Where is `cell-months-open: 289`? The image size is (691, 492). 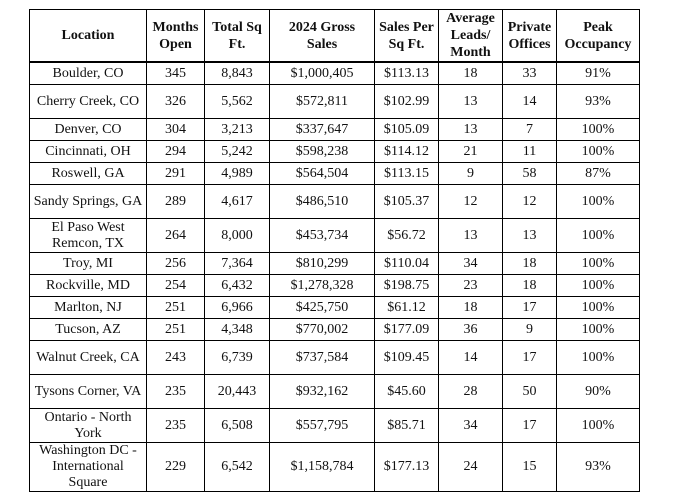
cell-months-open: 289 is located at coordinates (175, 201).